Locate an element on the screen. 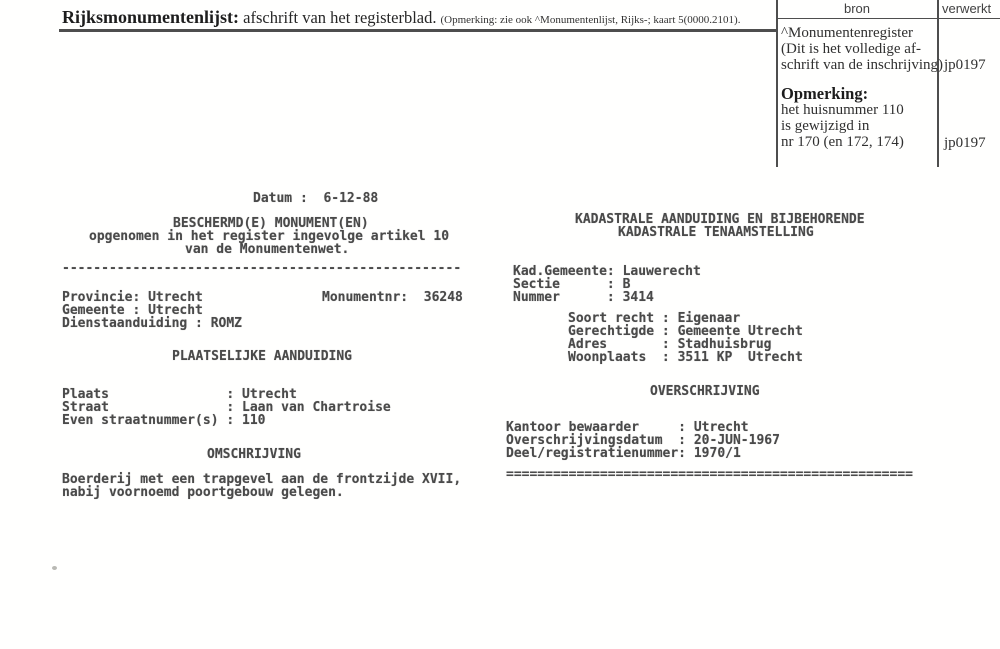 Image resolution: width=1000 pixels, height=649 pixels. soort-recht-line: Soort recht : Eigenaar is located at coordinates (654, 318).